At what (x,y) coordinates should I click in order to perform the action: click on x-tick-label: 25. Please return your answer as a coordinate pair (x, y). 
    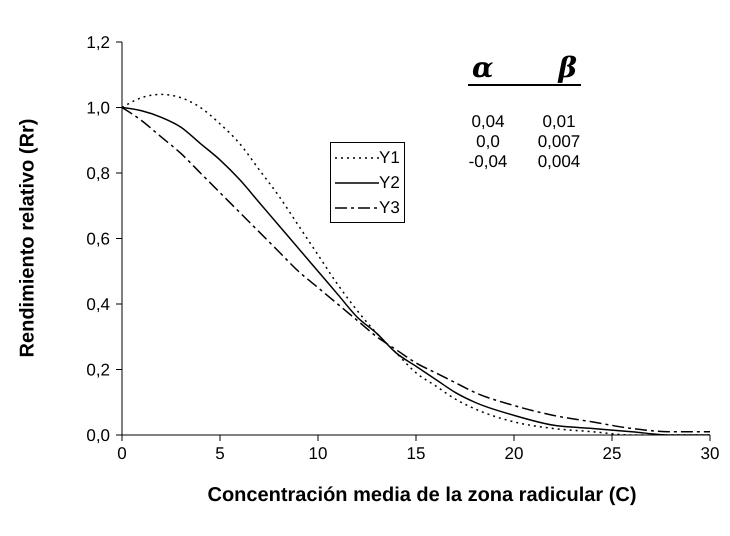
    Looking at the image, I should click on (612, 454).